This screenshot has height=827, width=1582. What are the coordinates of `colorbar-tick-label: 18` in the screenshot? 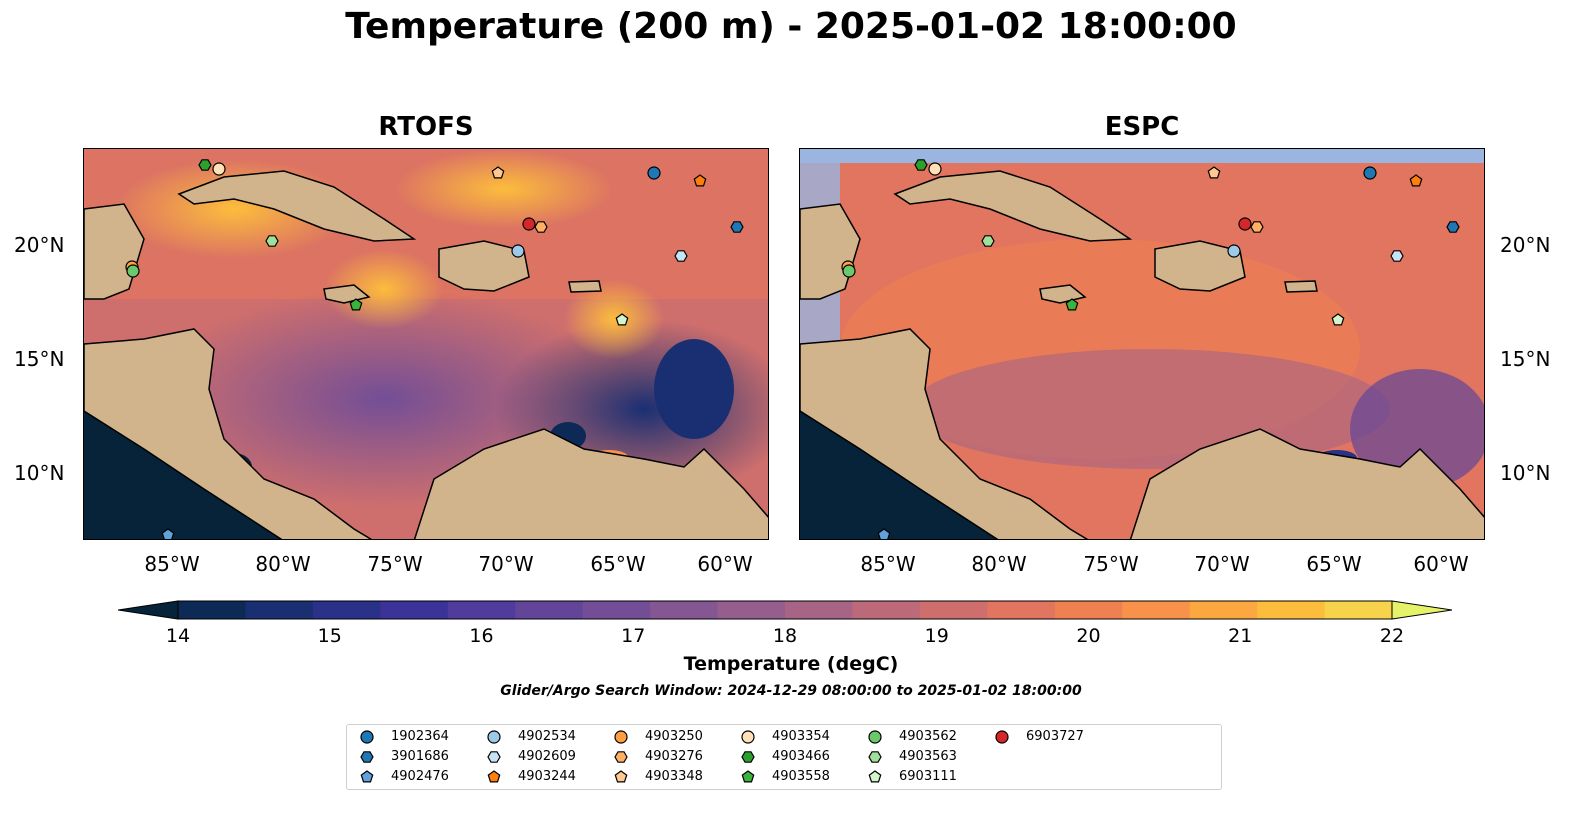 It's located at (785, 636).